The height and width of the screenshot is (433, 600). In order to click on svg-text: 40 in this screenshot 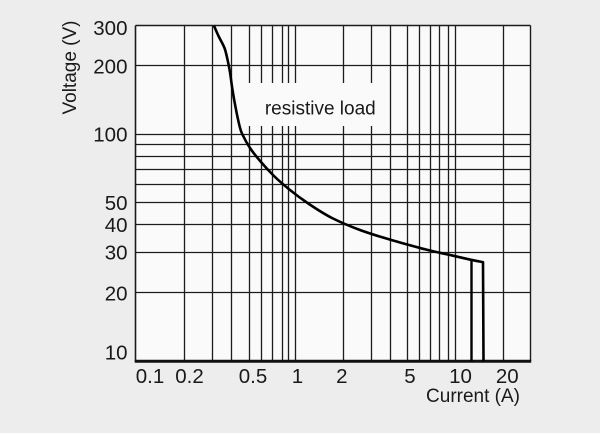, I will do `click(116, 225)`.